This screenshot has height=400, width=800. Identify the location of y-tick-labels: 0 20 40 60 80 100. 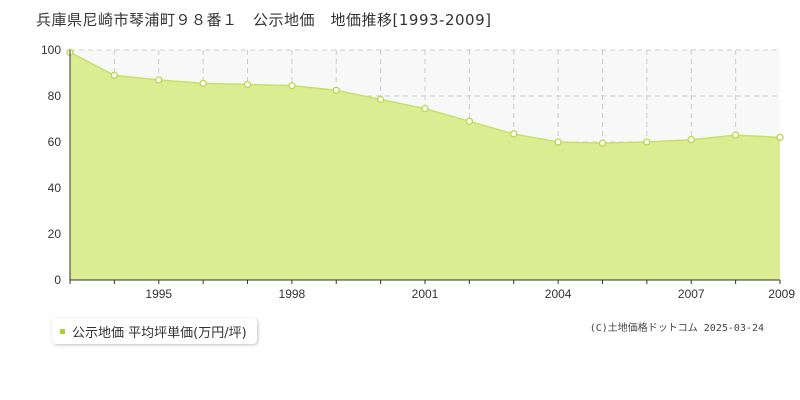
(51, 165).